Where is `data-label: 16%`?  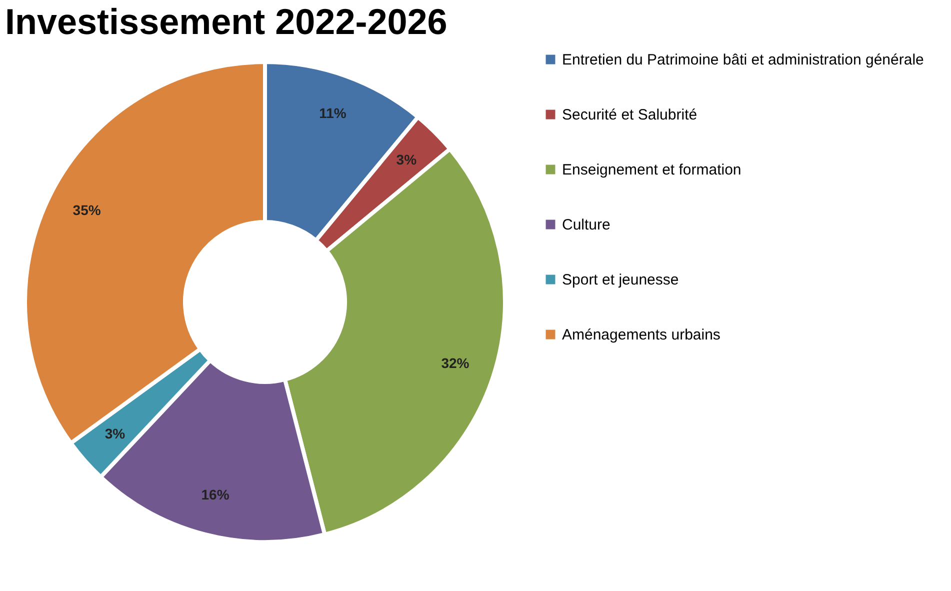 data-label: 16% is located at coordinates (215, 494).